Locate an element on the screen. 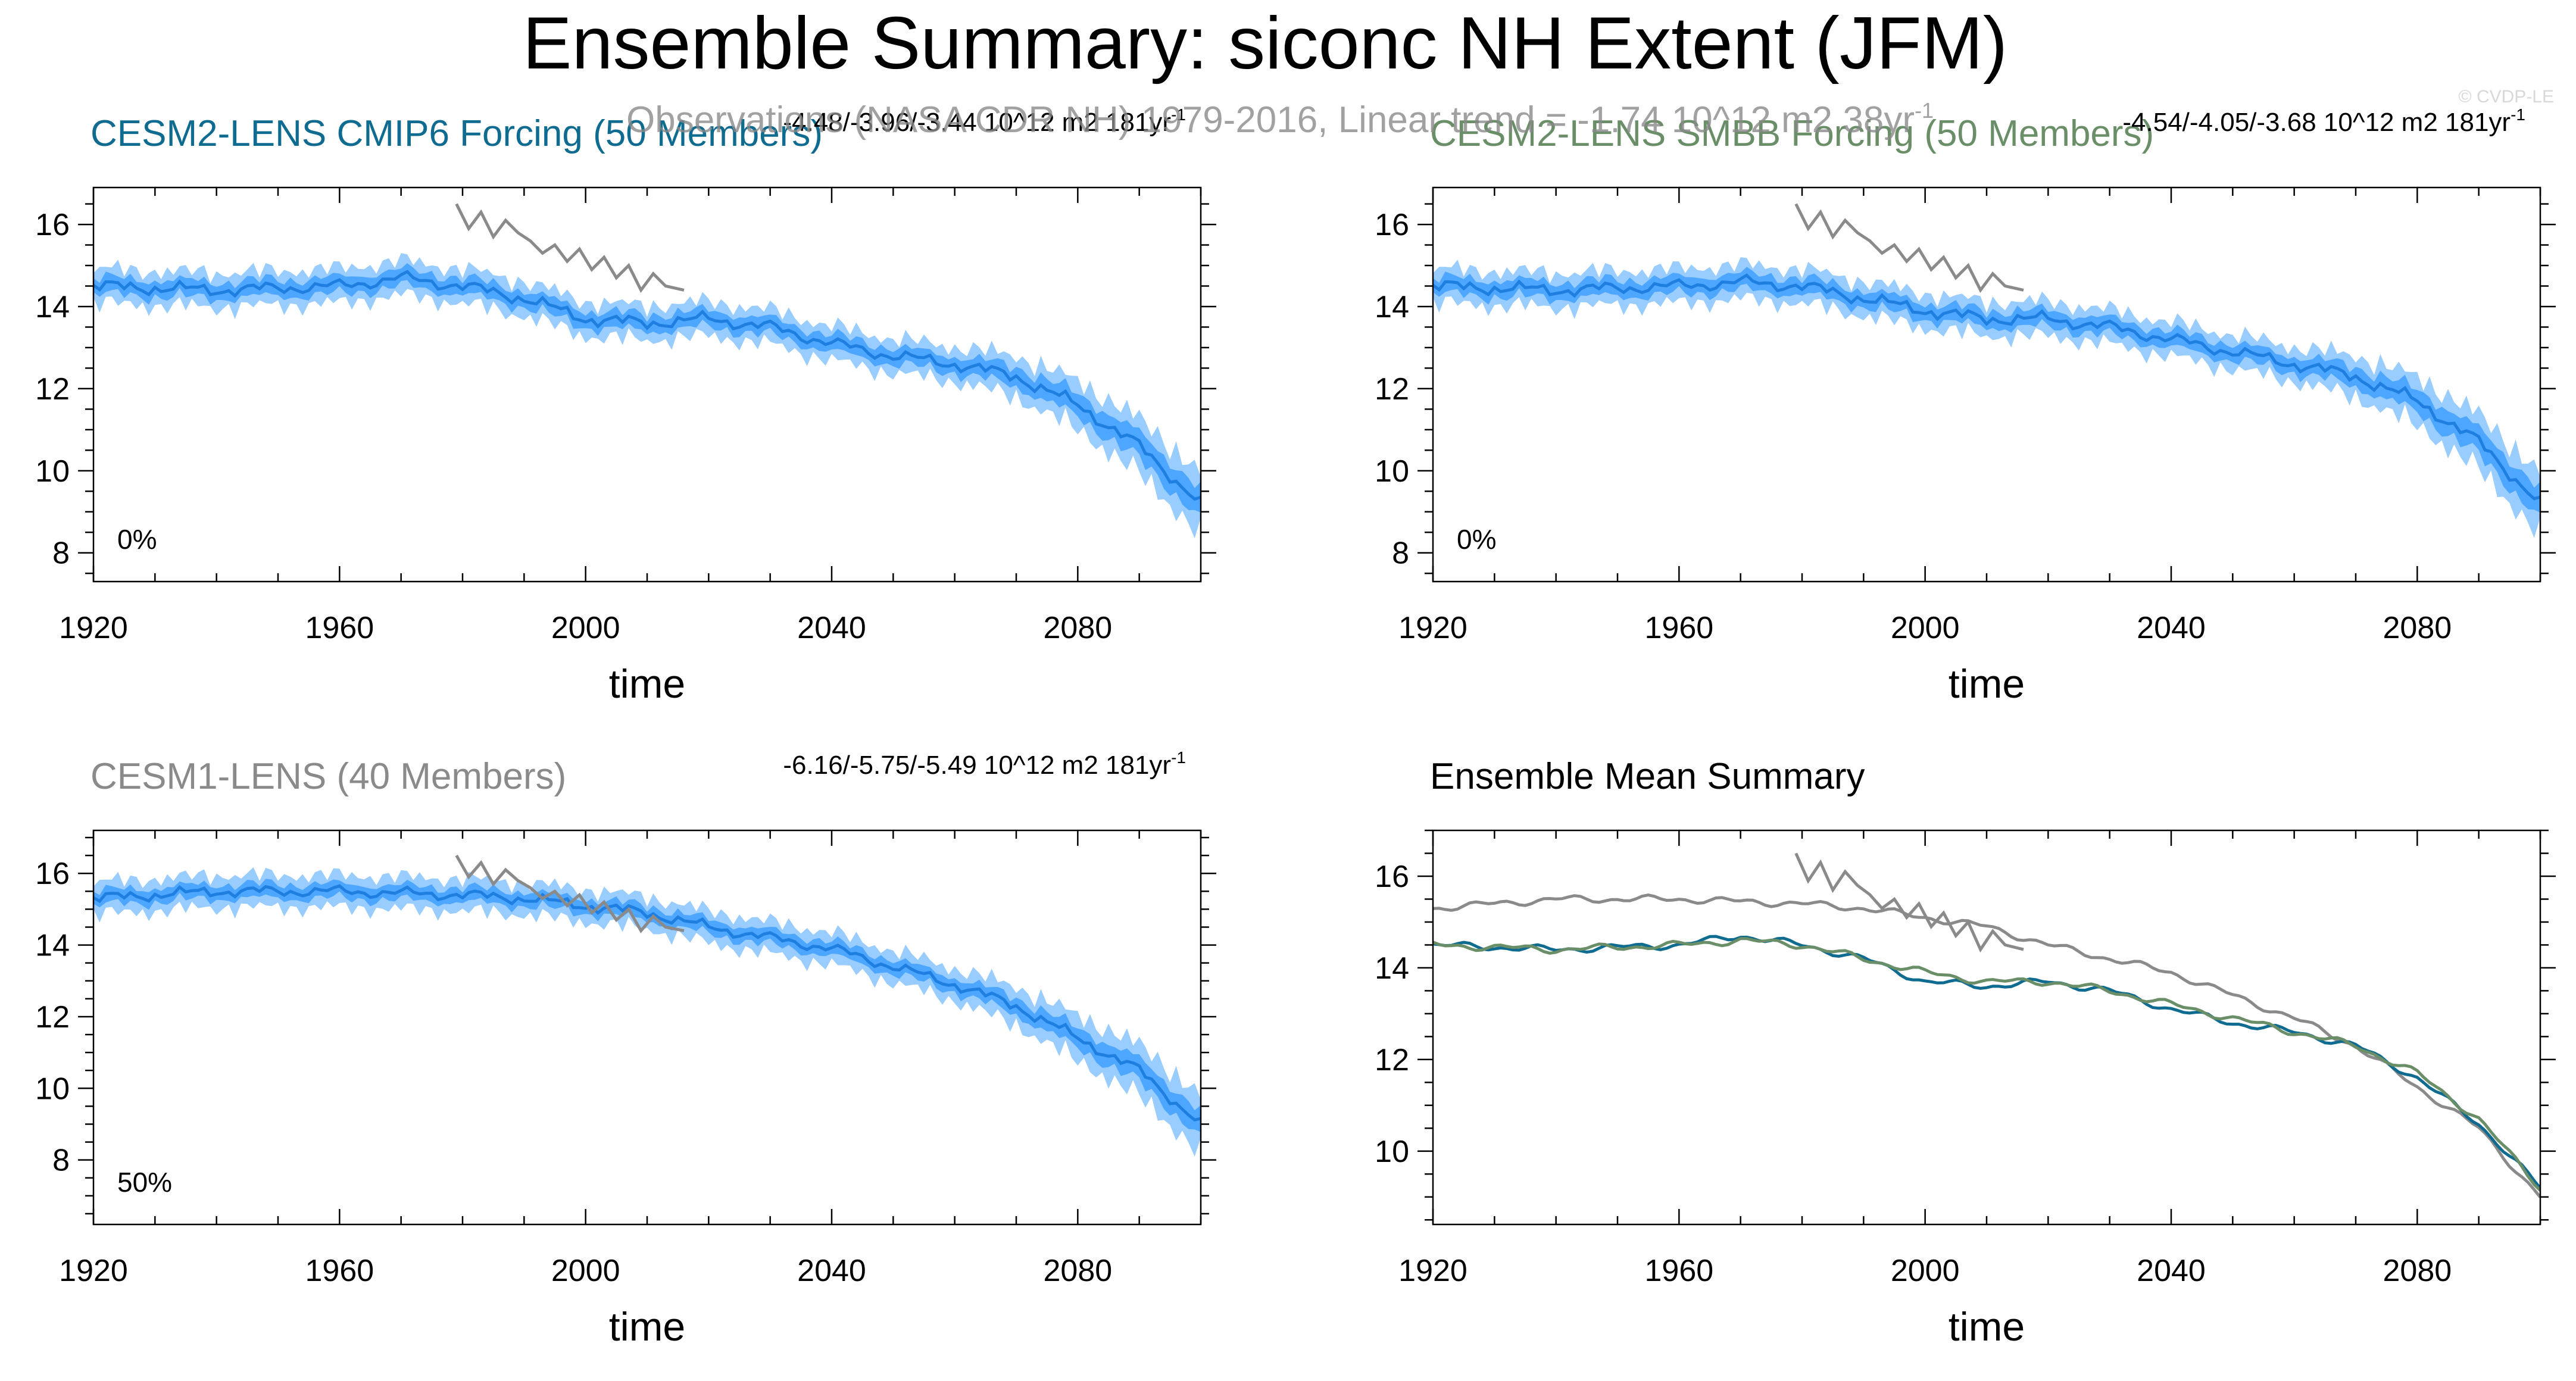 This screenshot has height=1381, width=2576. series-line-observations is located at coordinates (1909, 902).